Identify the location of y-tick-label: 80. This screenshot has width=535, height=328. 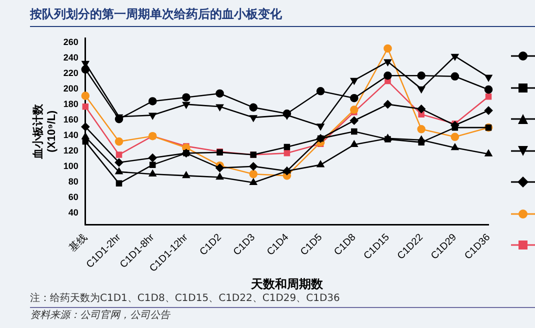
(73, 181).